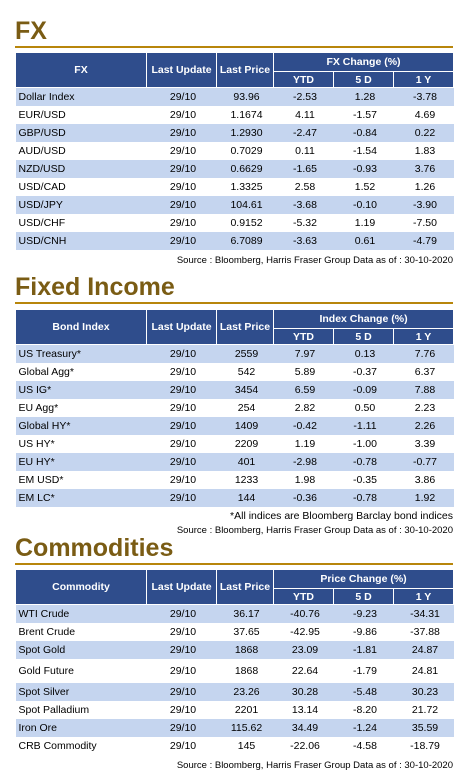 The width and height of the screenshot is (466, 778). I want to click on row-1y: 2.26, so click(423, 425).